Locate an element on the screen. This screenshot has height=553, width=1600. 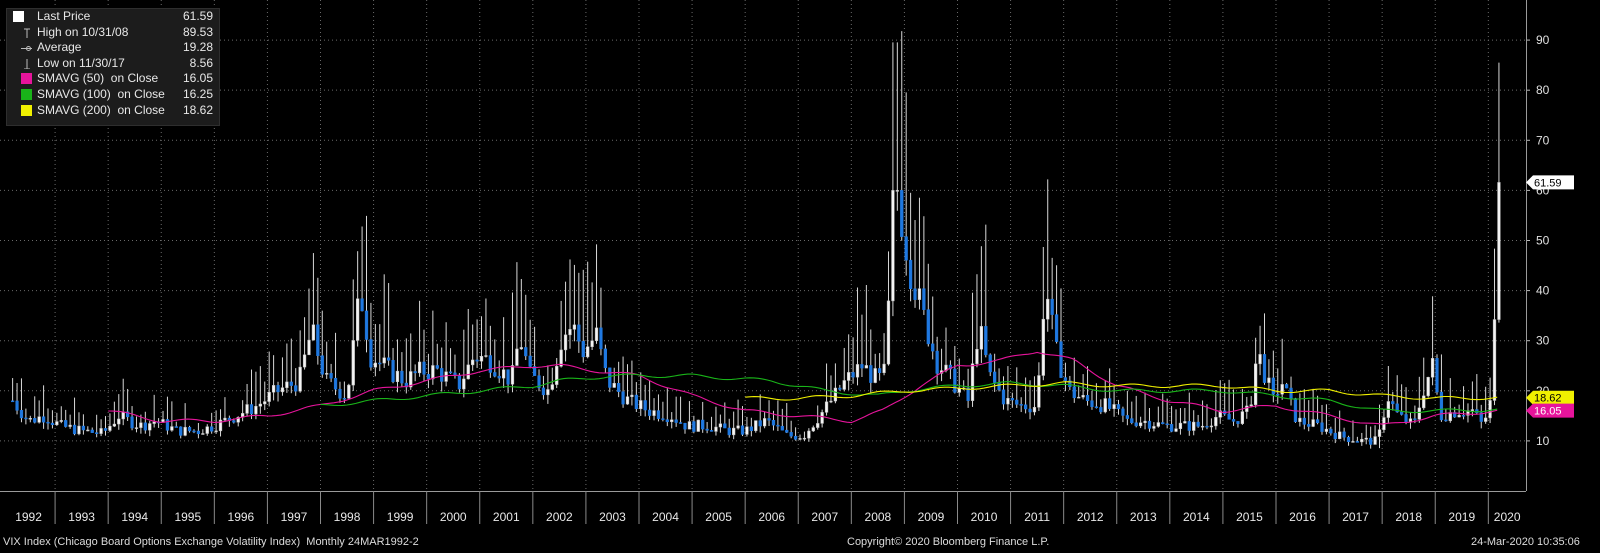
y-axis: 102030405060708090 is located at coordinates (1538, 245).